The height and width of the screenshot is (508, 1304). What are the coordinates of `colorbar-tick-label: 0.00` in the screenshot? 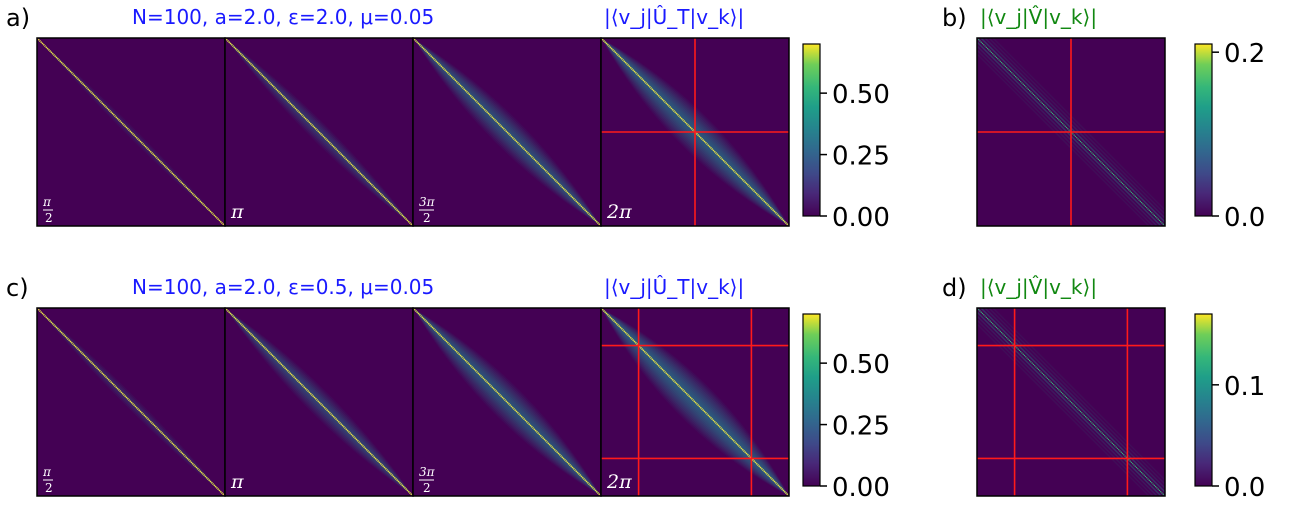 It's located at (861, 488).